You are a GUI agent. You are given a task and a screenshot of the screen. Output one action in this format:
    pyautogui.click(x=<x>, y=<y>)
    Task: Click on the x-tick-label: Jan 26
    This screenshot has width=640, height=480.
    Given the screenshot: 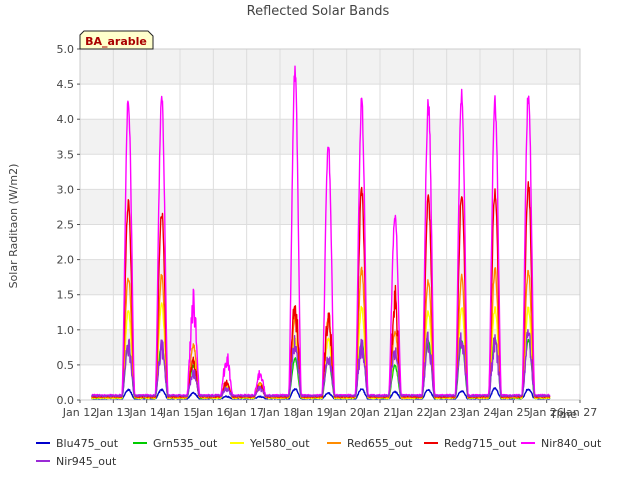 What is the action you would take?
    pyautogui.click(x=545, y=412)
    